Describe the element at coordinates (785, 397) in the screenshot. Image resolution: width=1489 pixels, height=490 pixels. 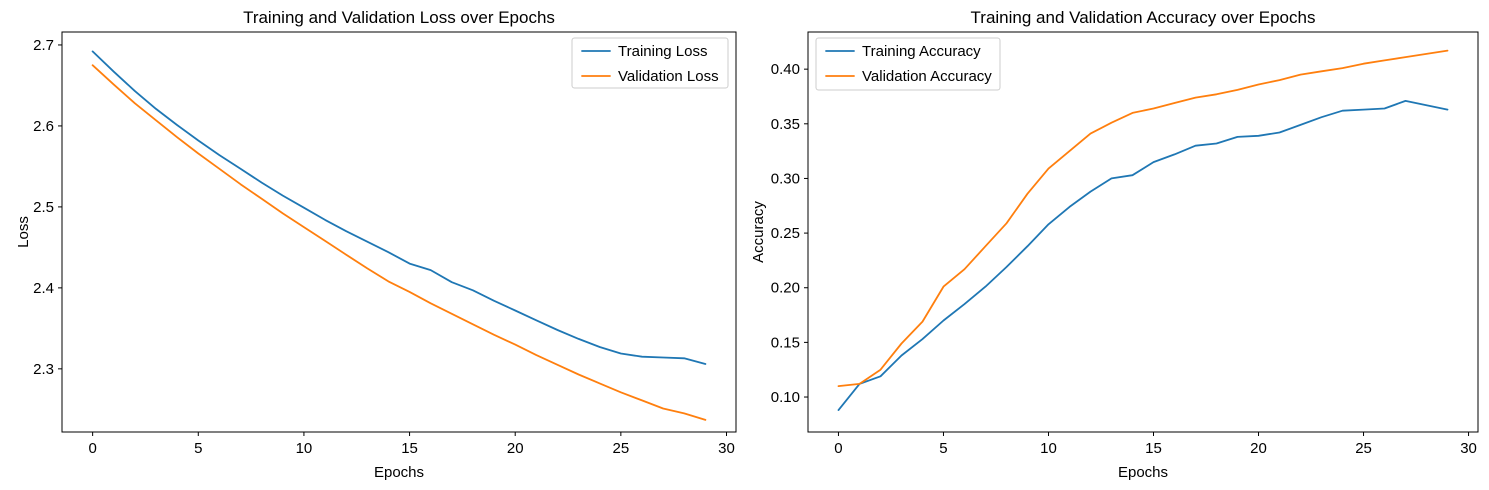
I see `y-tick-label: 0.10` at that location.